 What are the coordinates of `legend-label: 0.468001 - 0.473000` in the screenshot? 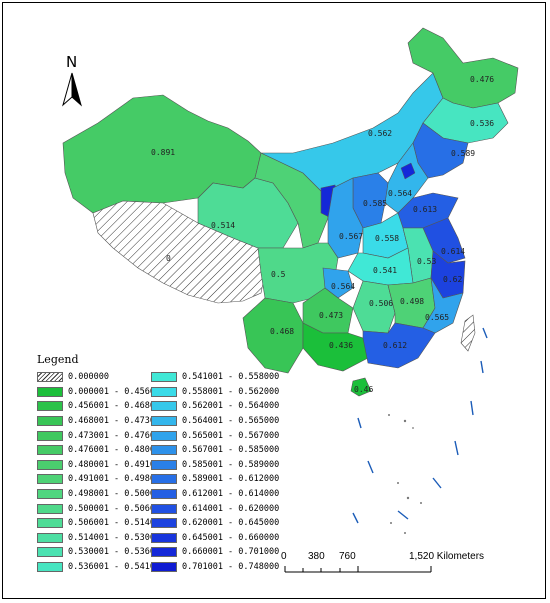 It's located at (117, 421).